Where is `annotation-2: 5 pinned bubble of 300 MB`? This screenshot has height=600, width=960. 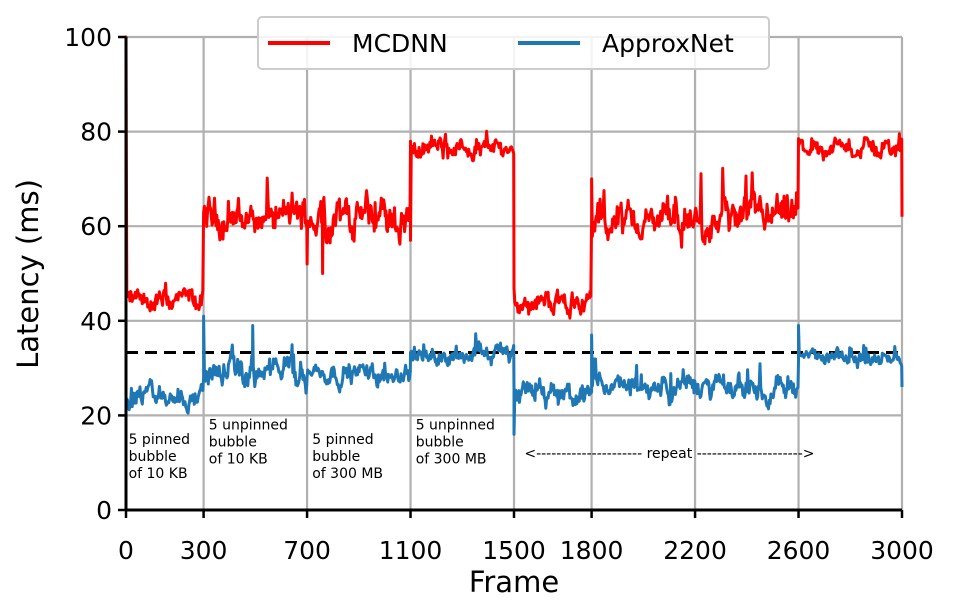 annotation-2: 5 pinned bubble of 300 MB is located at coordinates (347, 457).